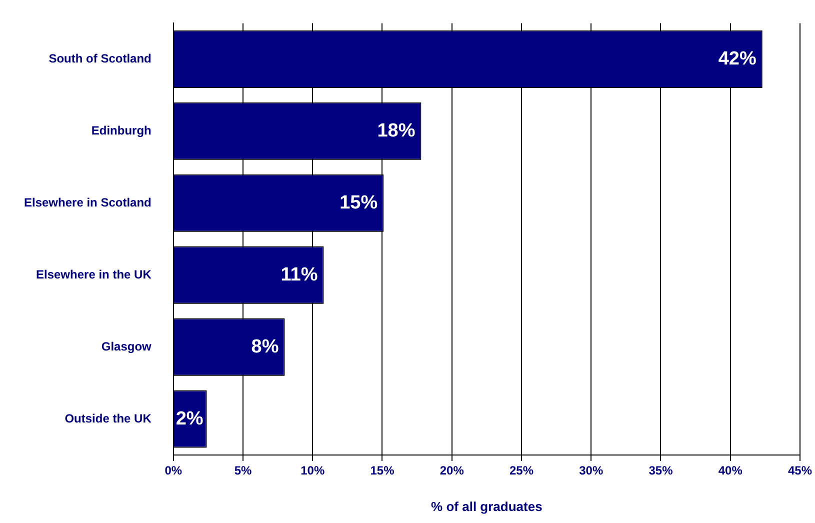  What do you see at coordinates (108, 418) in the screenshot?
I see `y-tick-label: Outside the UK` at bounding box center [108, 418].